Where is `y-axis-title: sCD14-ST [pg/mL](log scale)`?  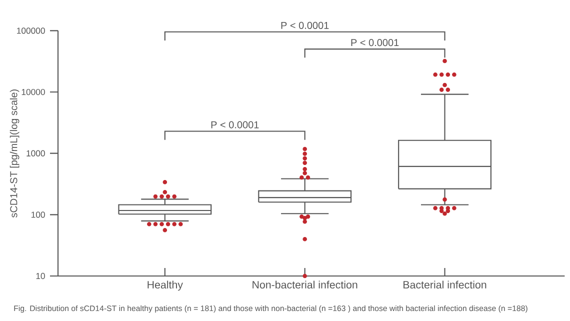
y-axis-title: sCD14-ST [pg/mL](log scale) is located at coordinates (15, 154).